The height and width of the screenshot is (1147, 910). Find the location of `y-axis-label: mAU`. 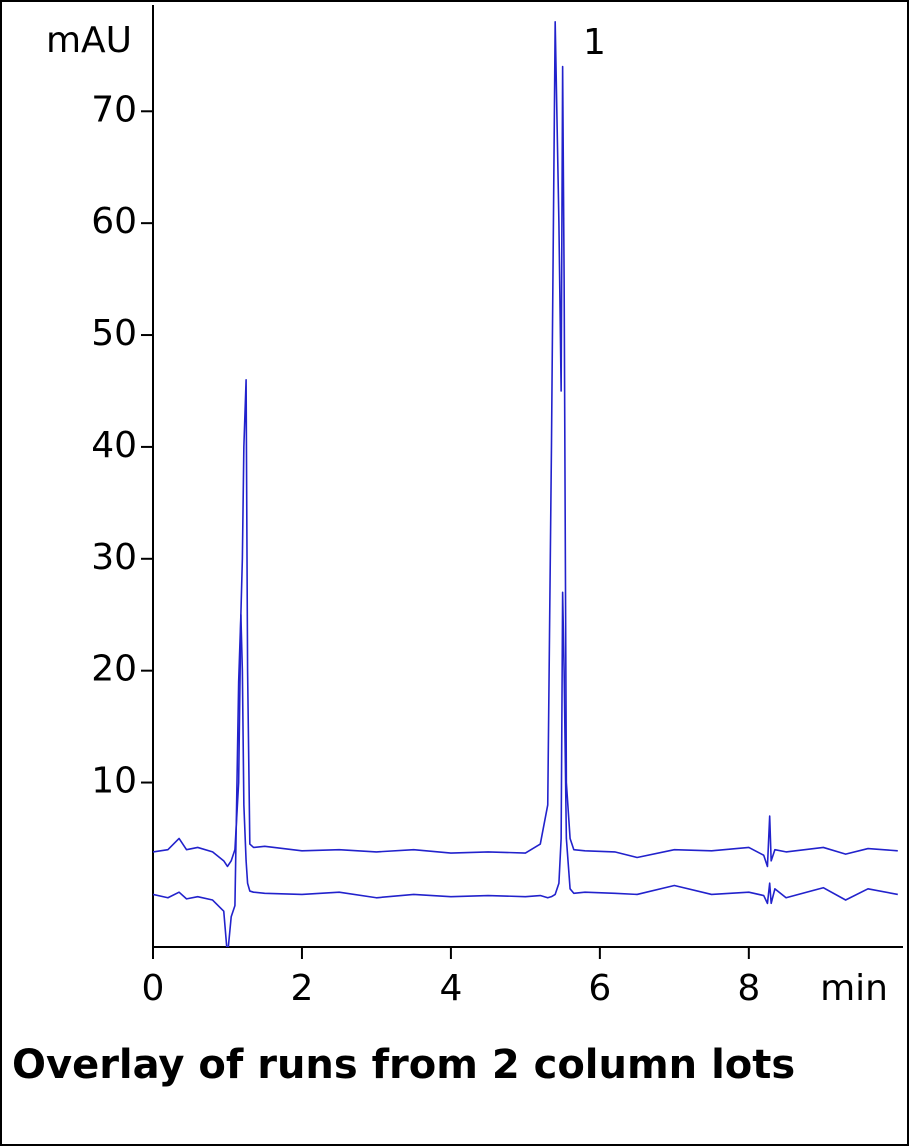

y-axis-label: mAU is located at coordinates (89, 40).